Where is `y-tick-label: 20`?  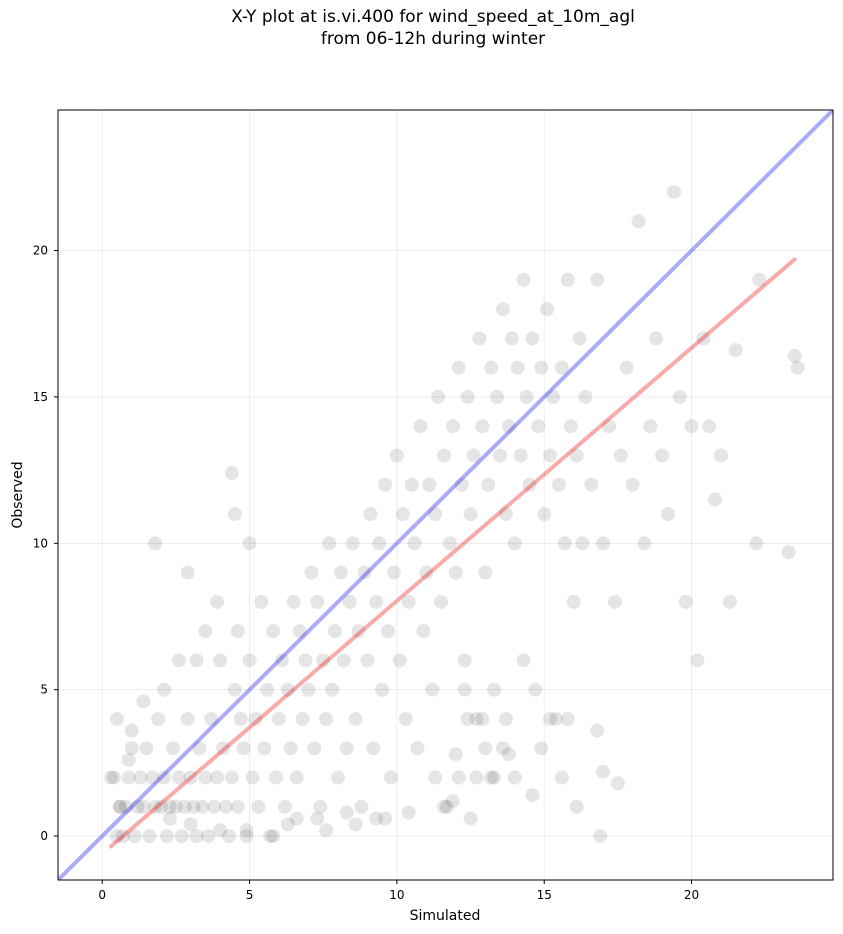
y-tick-label: 20 is located at coordinates (40, 251).